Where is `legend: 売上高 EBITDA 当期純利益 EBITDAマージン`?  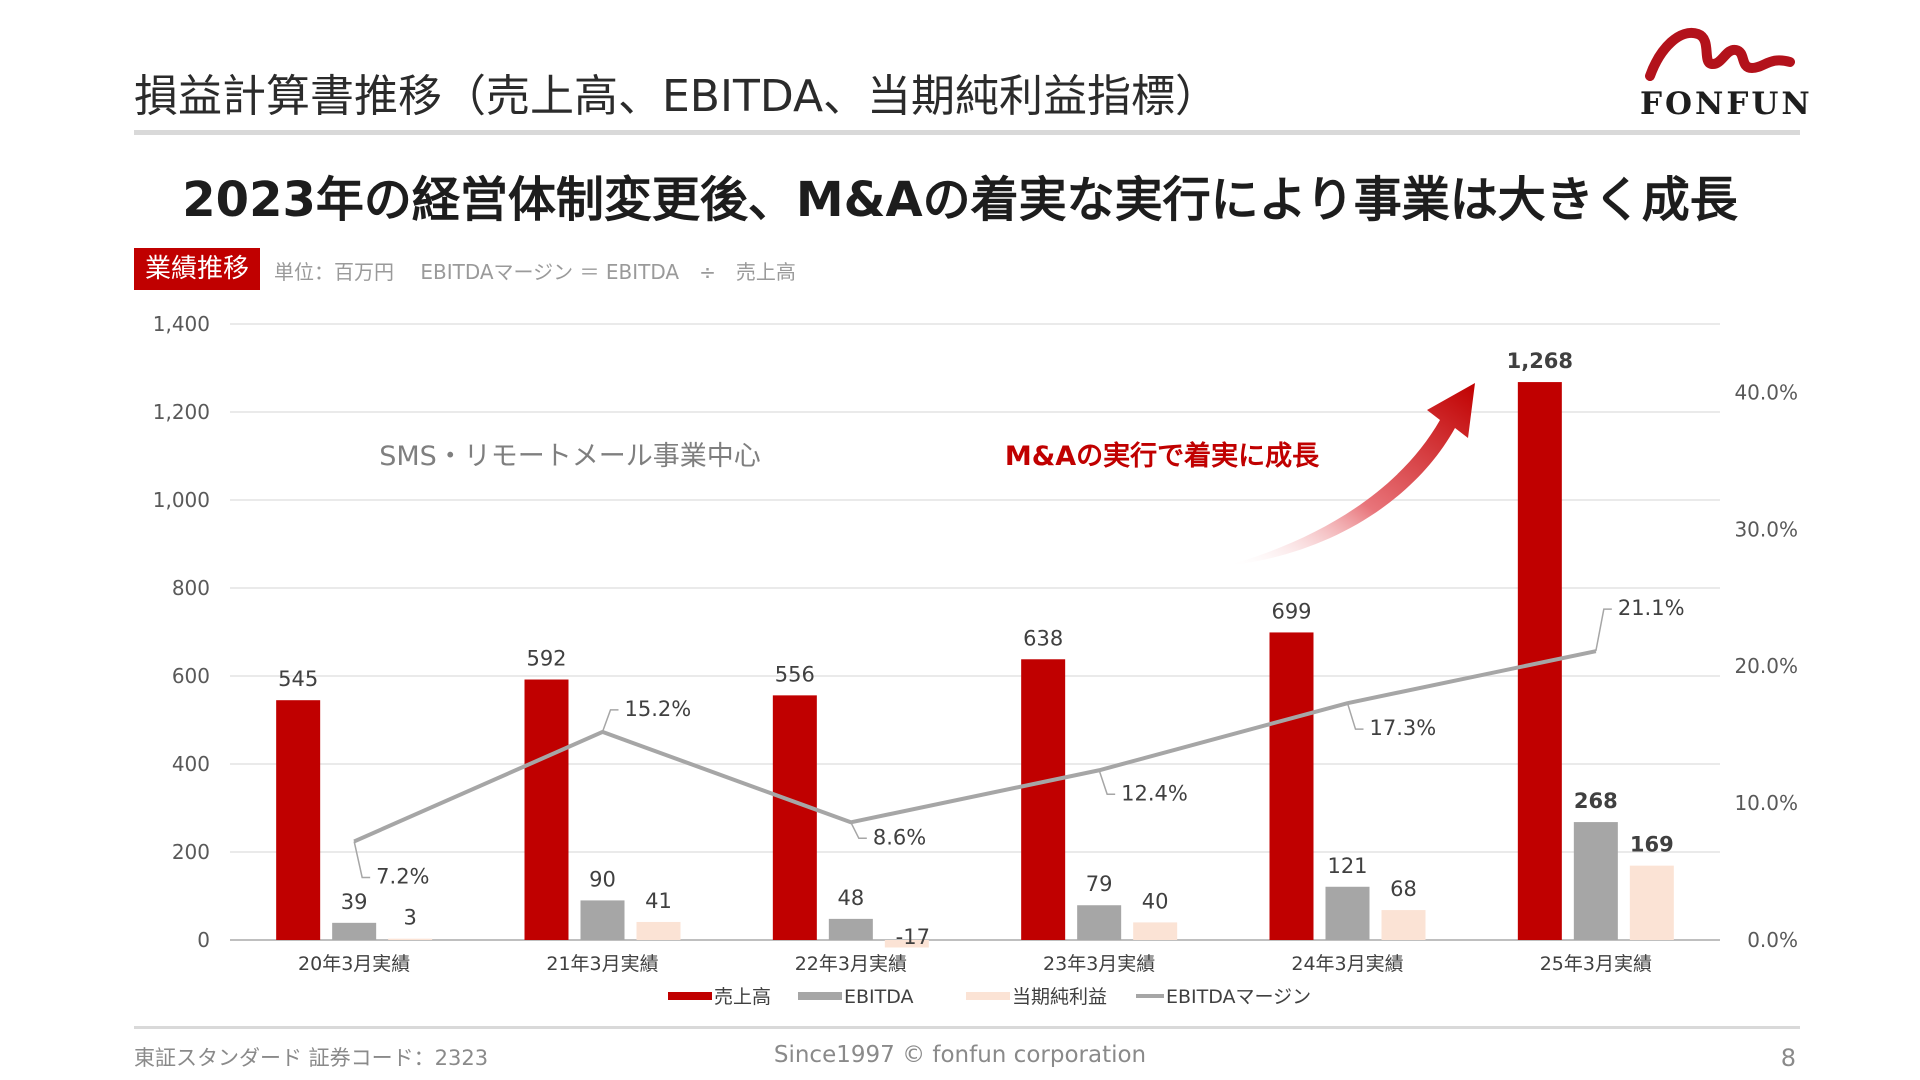 legend: 売上高 EBITDA 当期純利益 EBITDAマージン is located at coordinates (989, 997).